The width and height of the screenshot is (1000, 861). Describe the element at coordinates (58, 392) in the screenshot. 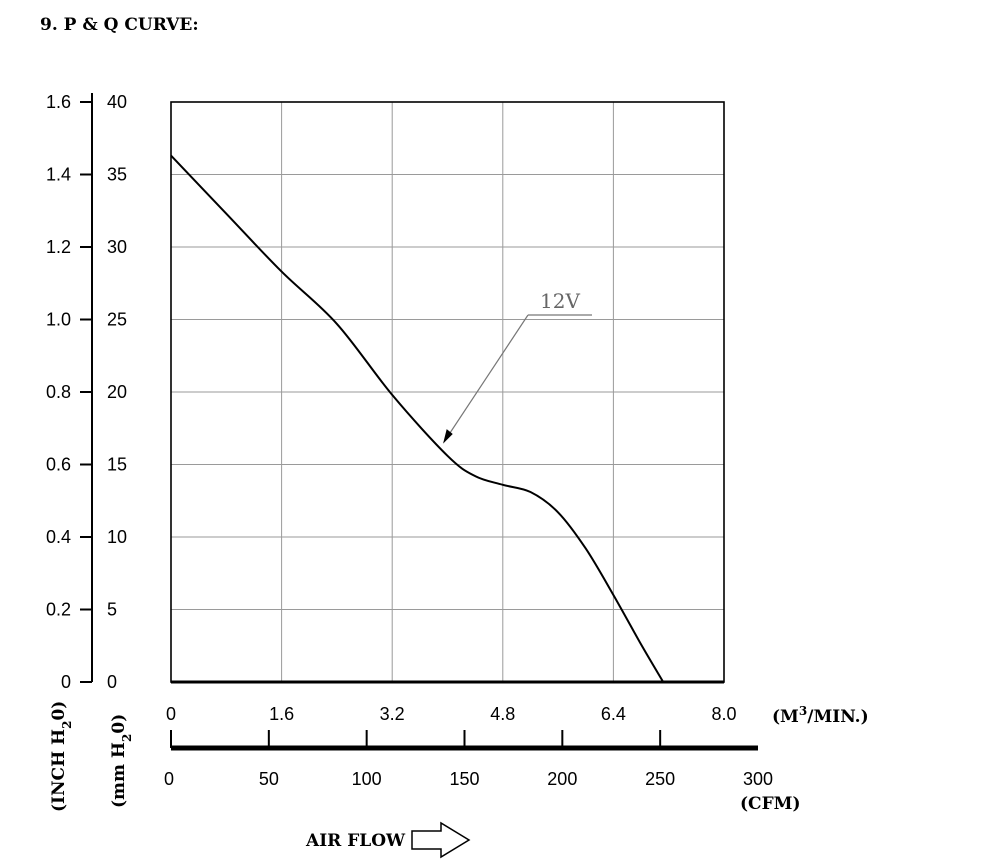

I see `y-secondary-tick-label: 0.8` at that location.